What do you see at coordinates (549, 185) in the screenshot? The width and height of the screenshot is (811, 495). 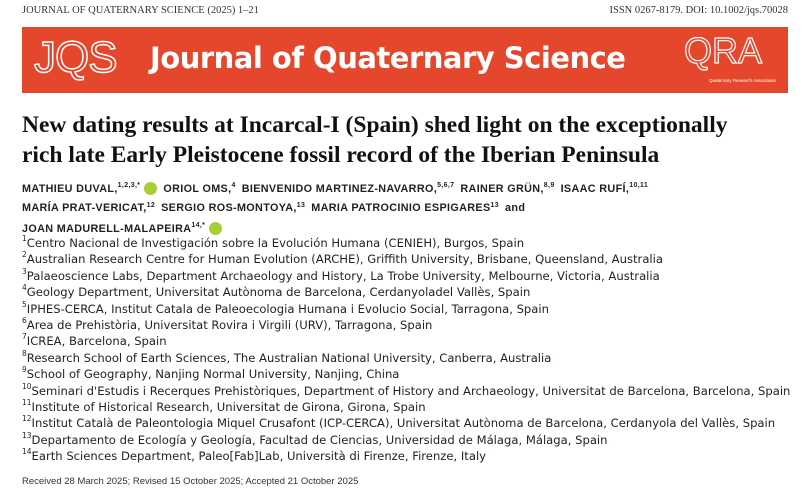 I see `author-affiliation-marks: 8,9` at bounding box center [549, 185].